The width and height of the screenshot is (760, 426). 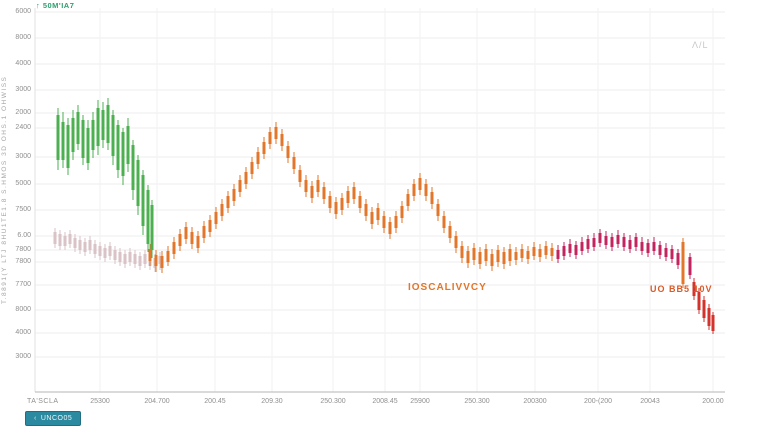 I want to click on ticker-label: ↑ 50M'IA7, so click(x=55, y=5).